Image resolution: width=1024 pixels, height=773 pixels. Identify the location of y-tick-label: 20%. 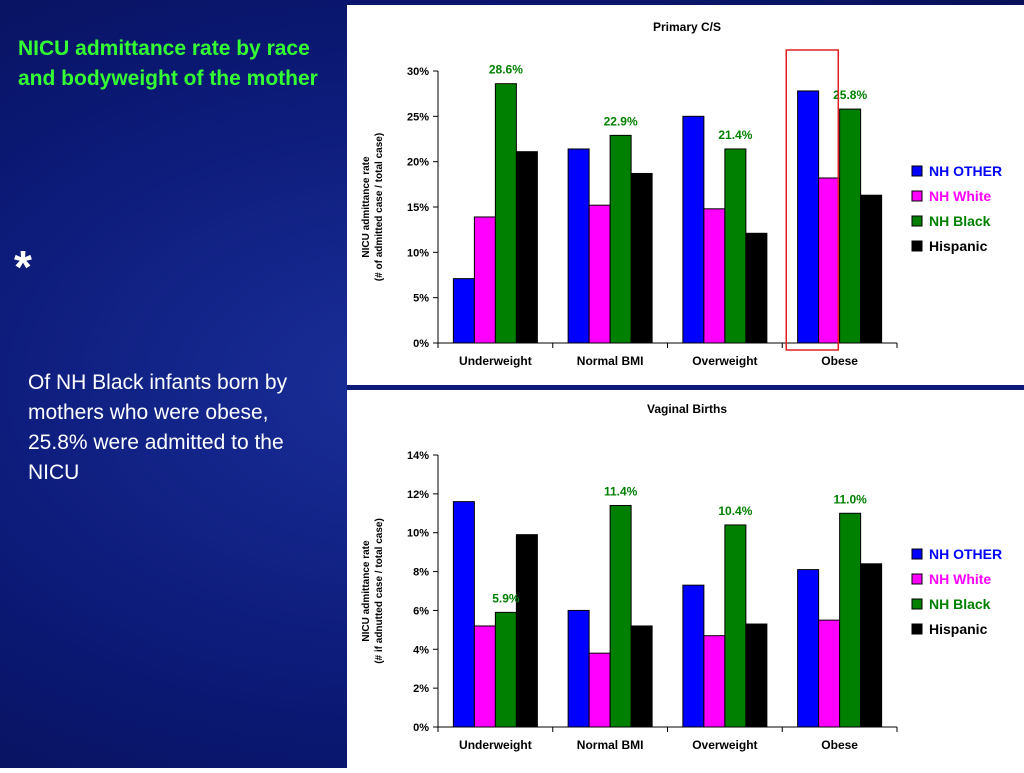
(418, 163).